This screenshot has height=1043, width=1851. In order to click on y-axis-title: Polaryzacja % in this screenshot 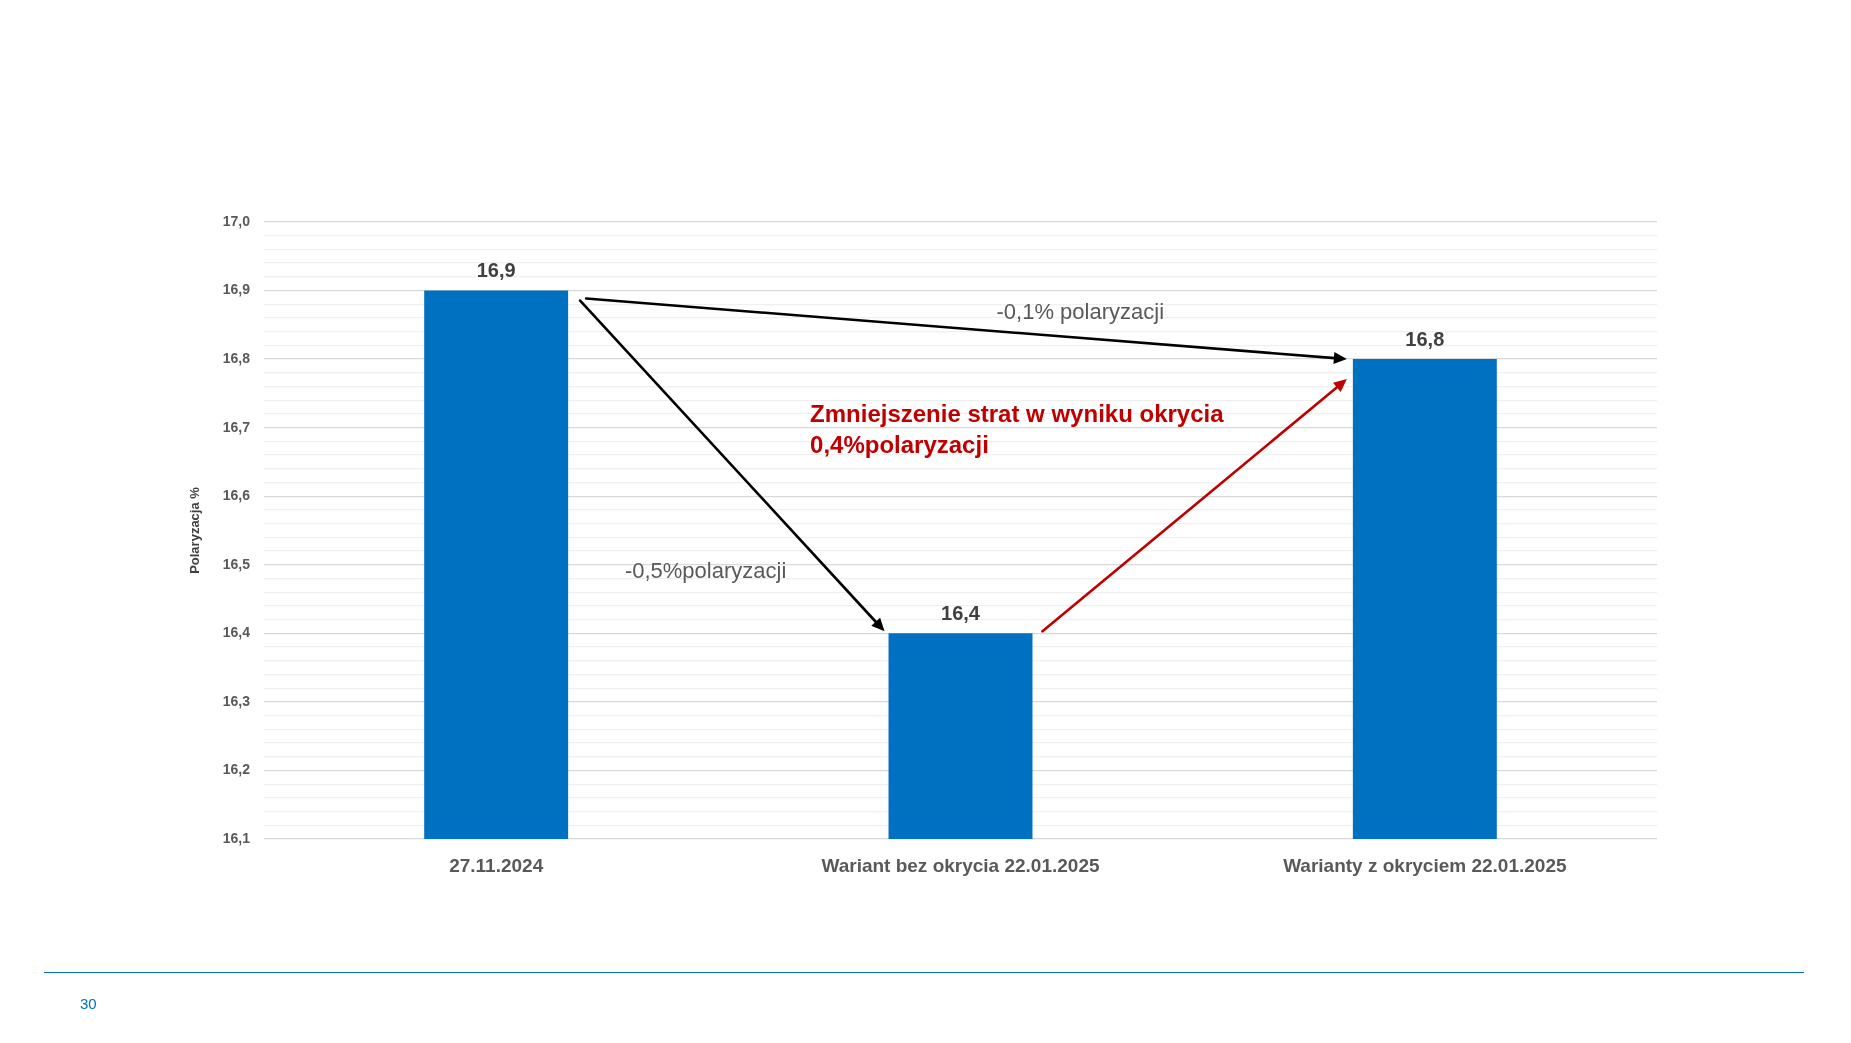, I will do `click(195, 530)`.